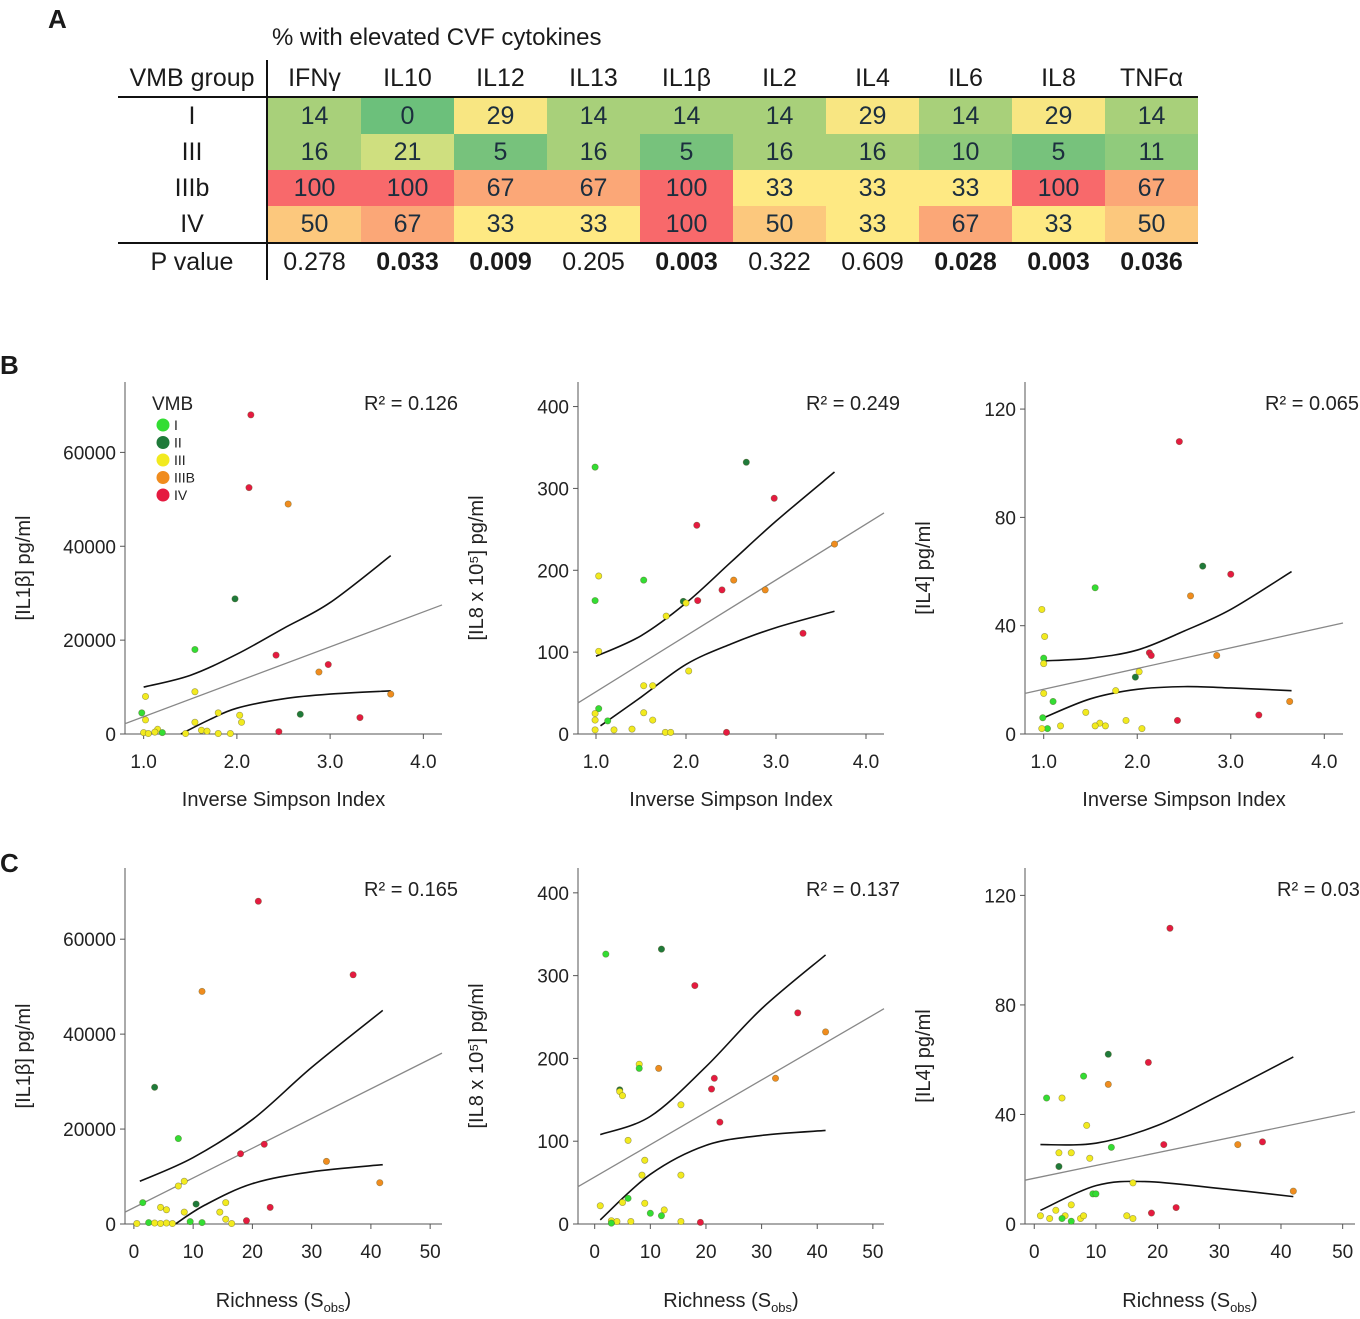 The image size is (1360, 1319). I want to click on column-header: IL6, so click(965, 79).